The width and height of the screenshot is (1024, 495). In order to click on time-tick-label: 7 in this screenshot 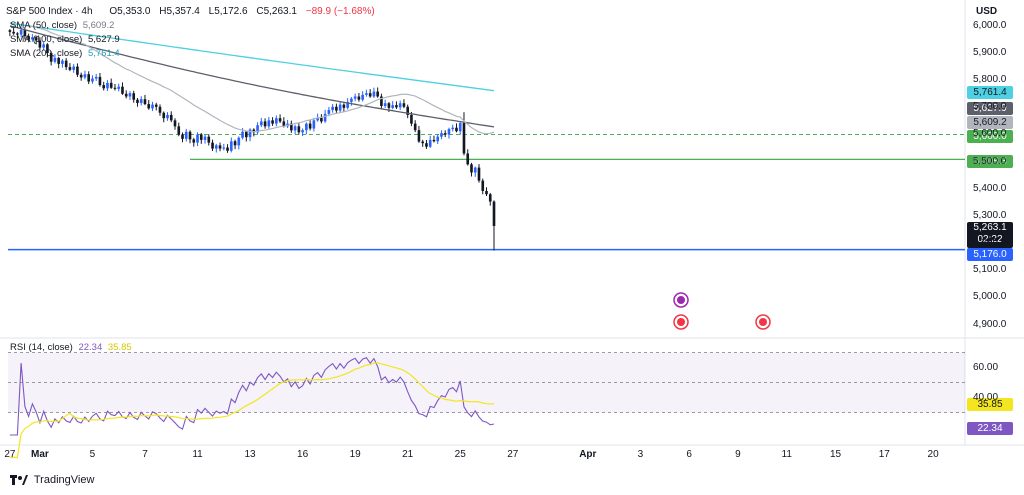, I will do `click(145, 454)`.